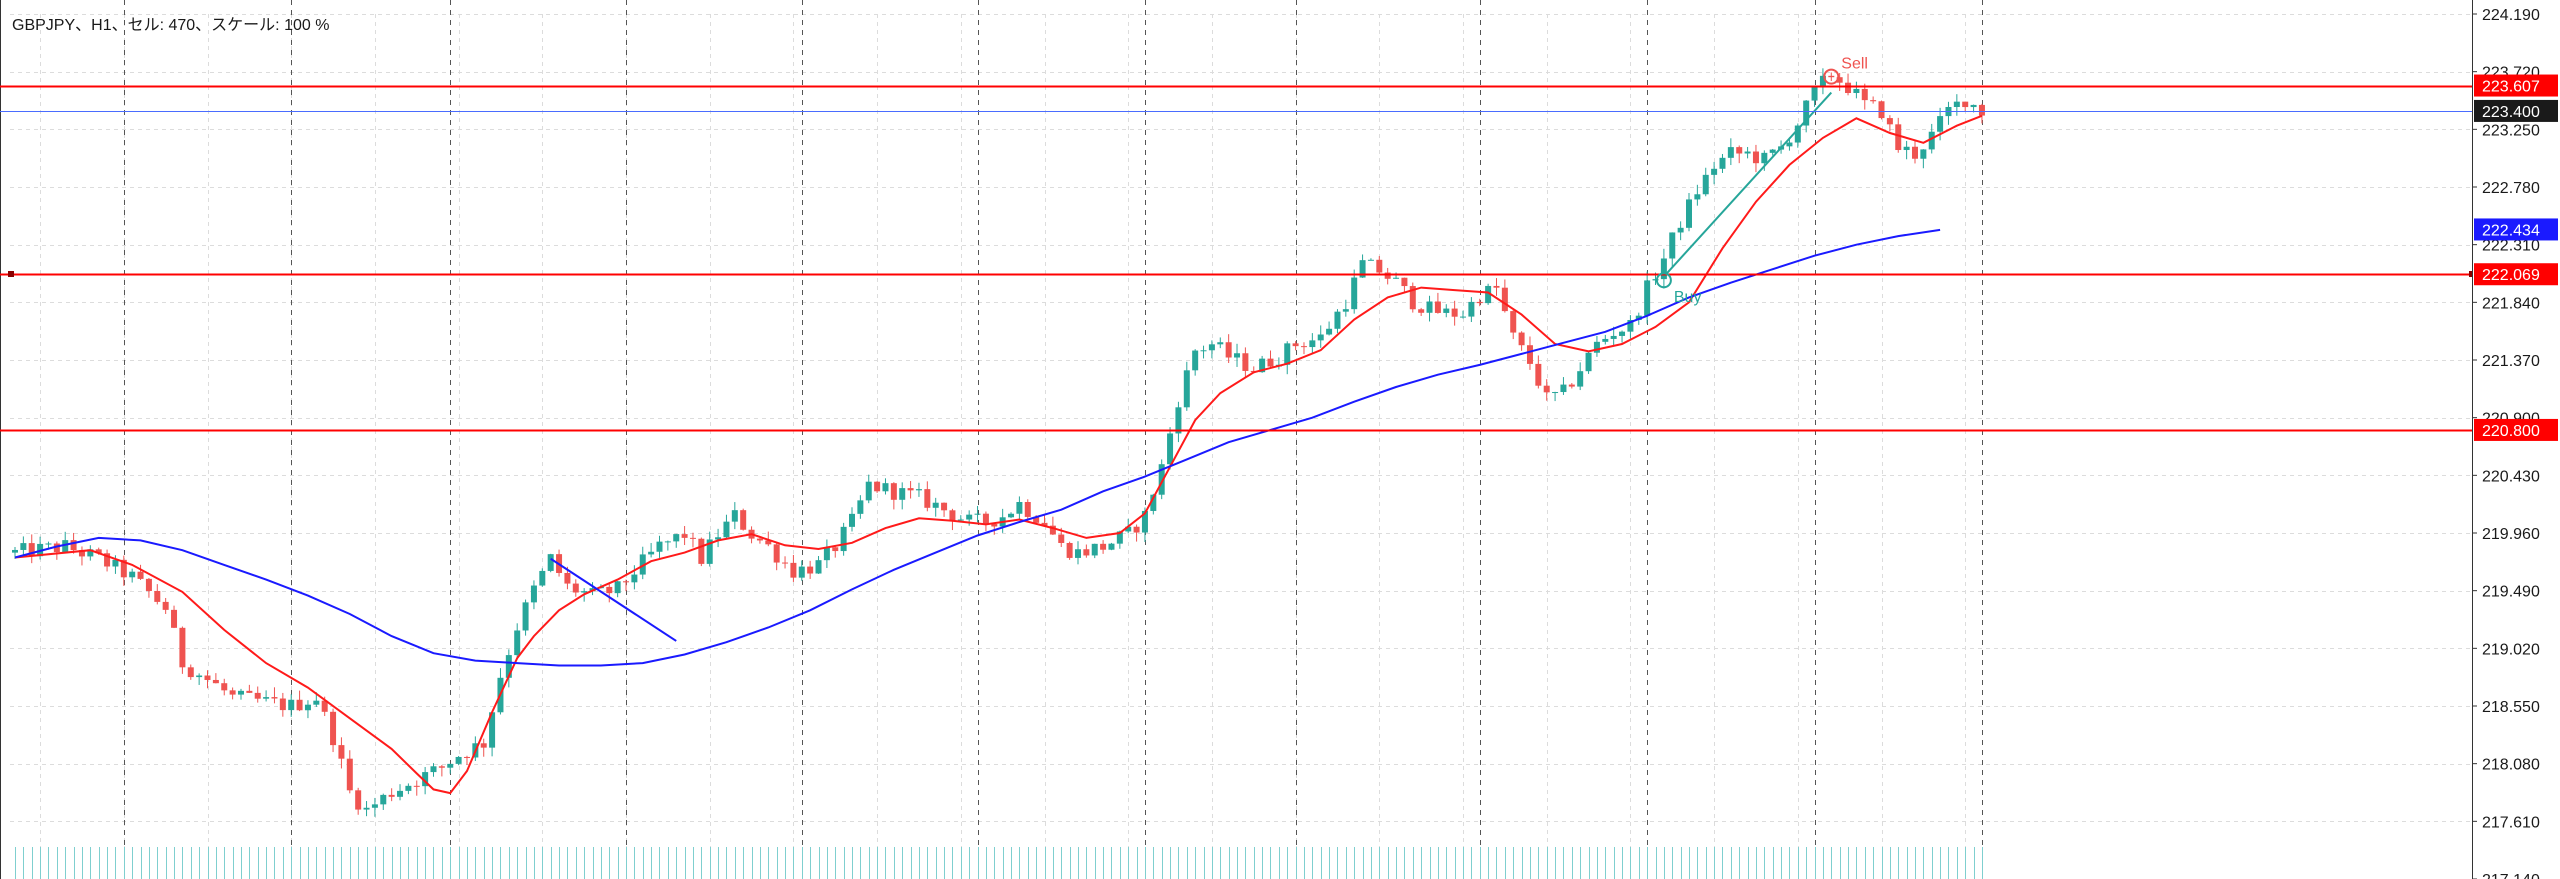  What do you see at coordinates (2516, 229) in the screenshot?
I see `price-tag-blue` at bounding box center [2516, 229].